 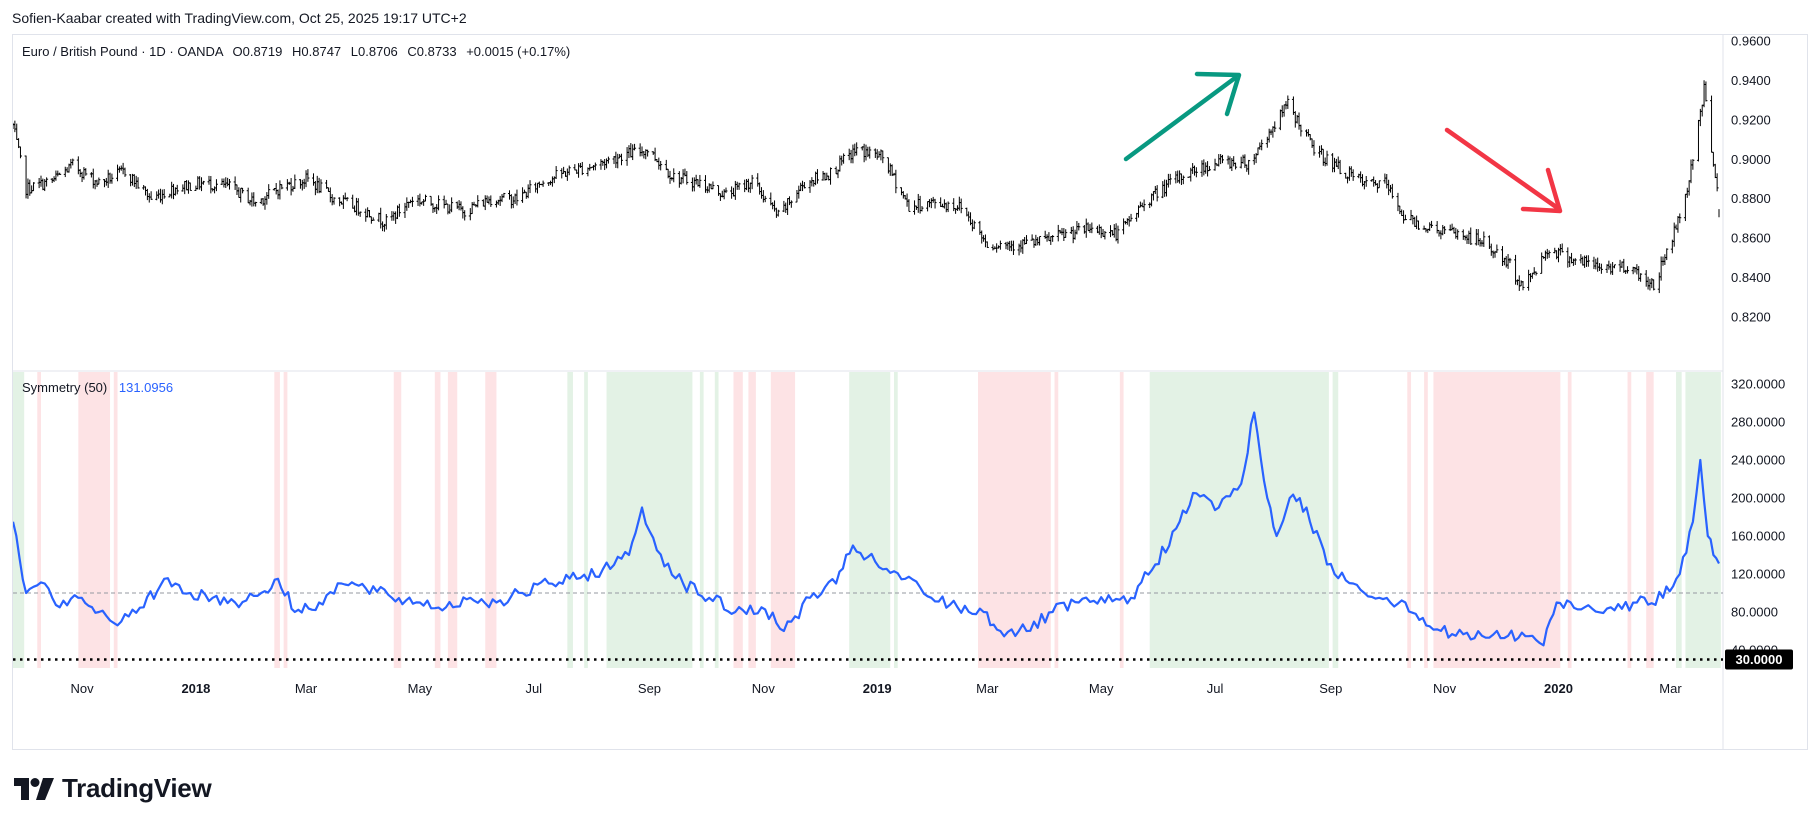 I want to click on legend-close-label: C, so click(x=411, y=51).